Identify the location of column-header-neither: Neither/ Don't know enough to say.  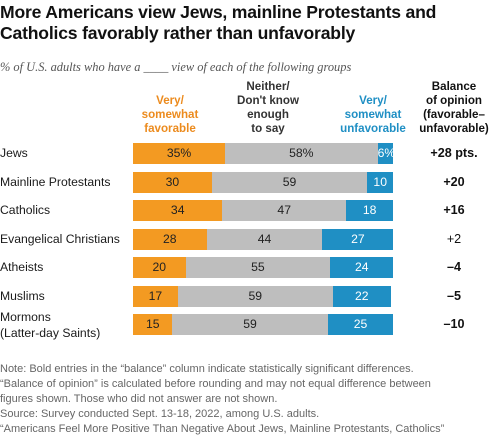
(268, 108).